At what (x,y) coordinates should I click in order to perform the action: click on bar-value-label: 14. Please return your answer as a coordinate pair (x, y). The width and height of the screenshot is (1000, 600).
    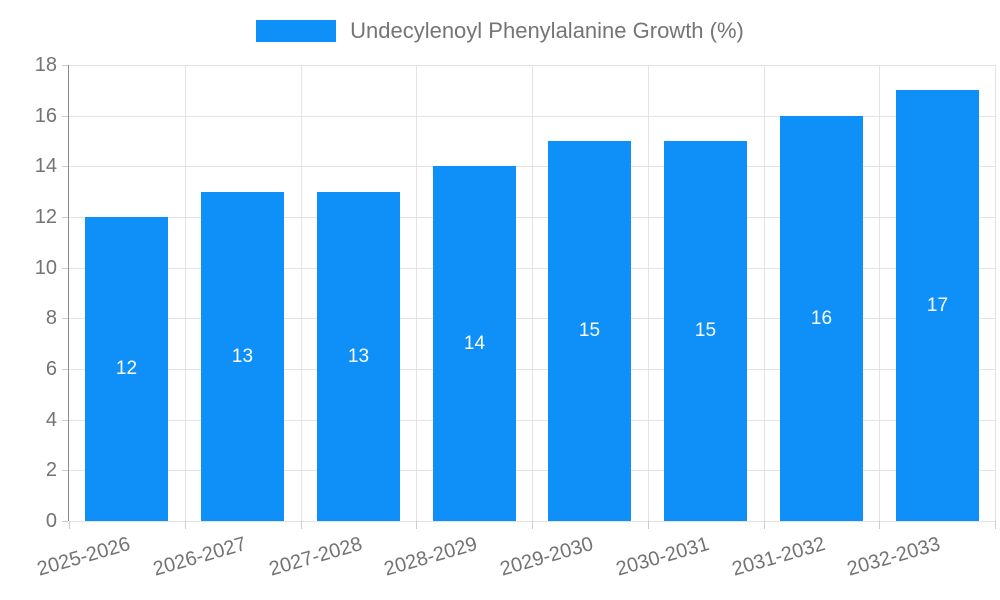
    Looking at the image, I should click on (474, 343).